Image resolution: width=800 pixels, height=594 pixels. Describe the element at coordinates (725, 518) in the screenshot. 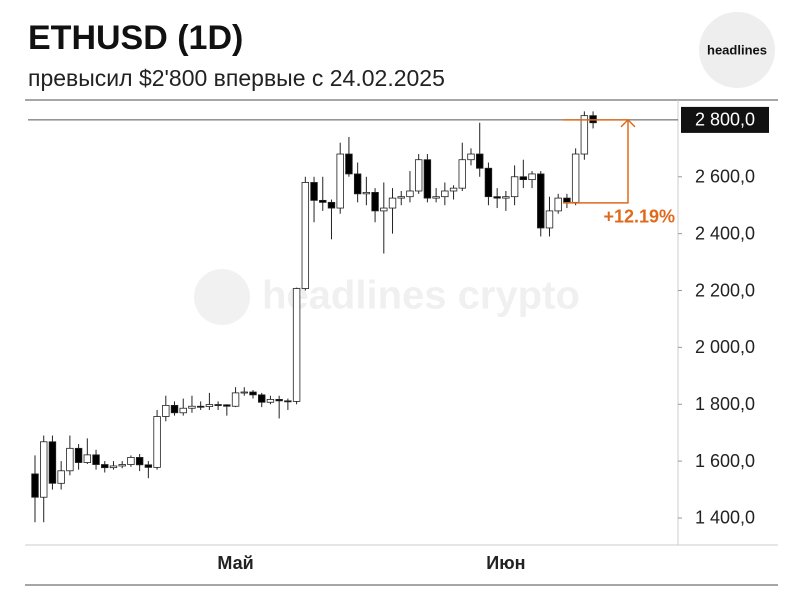

I see `y-tick-label: 1 400,0` at that location.